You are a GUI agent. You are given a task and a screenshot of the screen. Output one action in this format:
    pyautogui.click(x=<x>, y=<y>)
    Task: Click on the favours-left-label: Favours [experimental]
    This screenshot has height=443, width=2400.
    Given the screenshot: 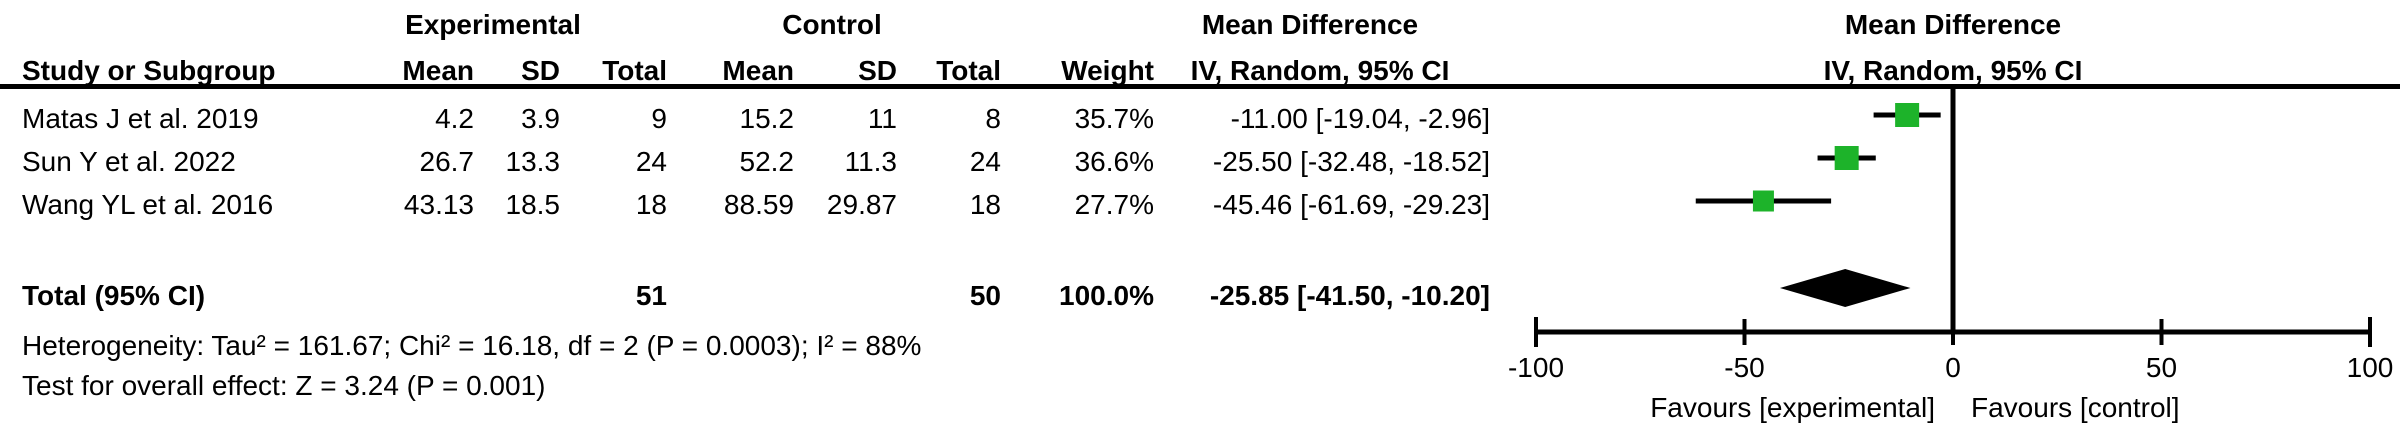 What is the action you would take?
    pyautogui.click(x=1792, y=407)
    